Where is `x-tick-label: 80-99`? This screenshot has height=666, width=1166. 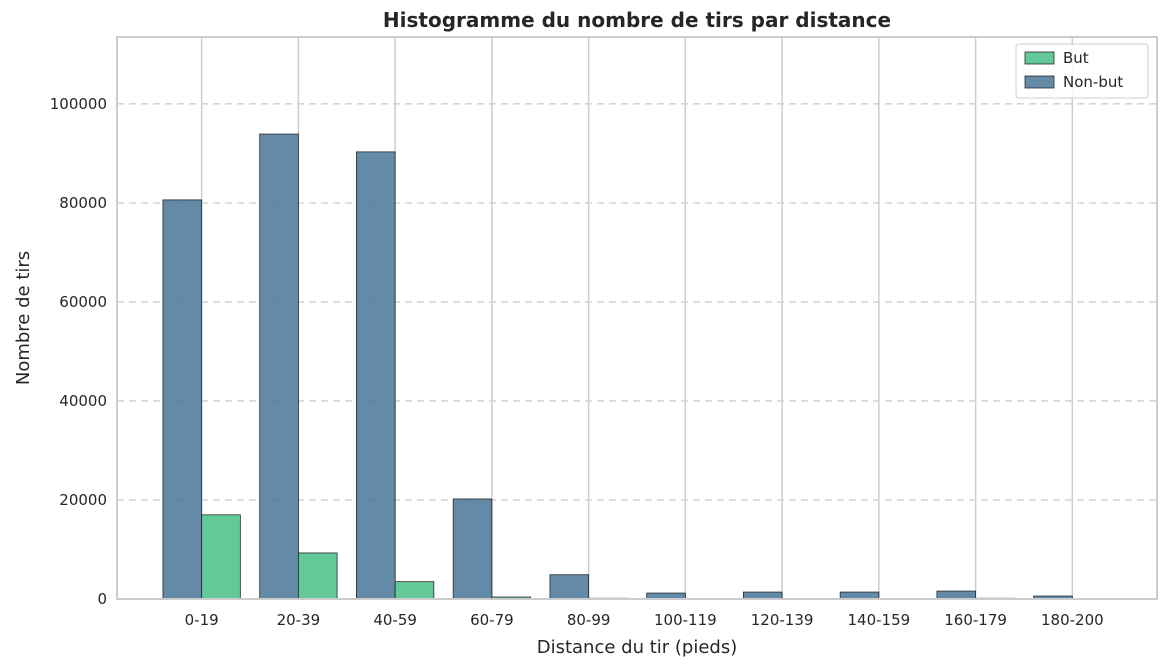
x-tick-label: 80-99 is located at coordinates (589, 620).